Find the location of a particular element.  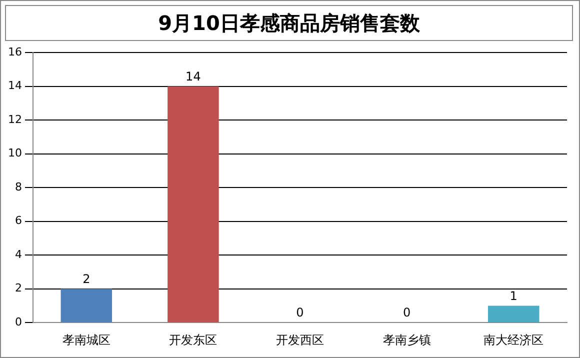

data-label: 1 is located at coordinates (514, 295).